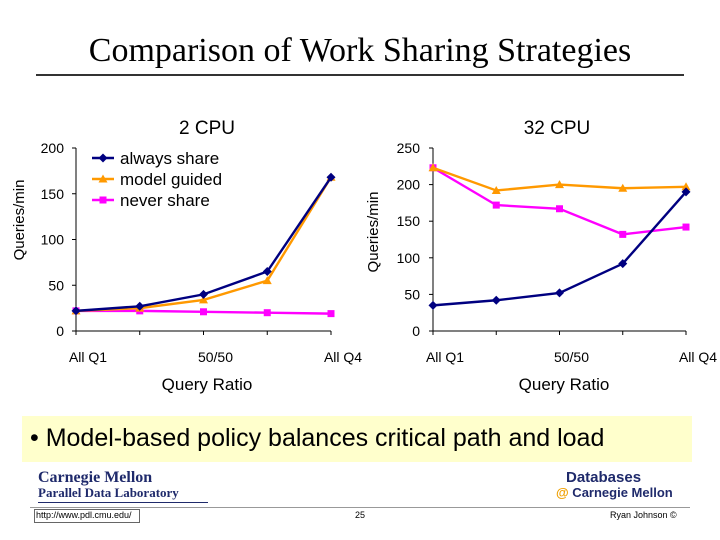 This screenshot has height=540, width=720. I want to click on legend-label-left: model guided, so click(171, 179).